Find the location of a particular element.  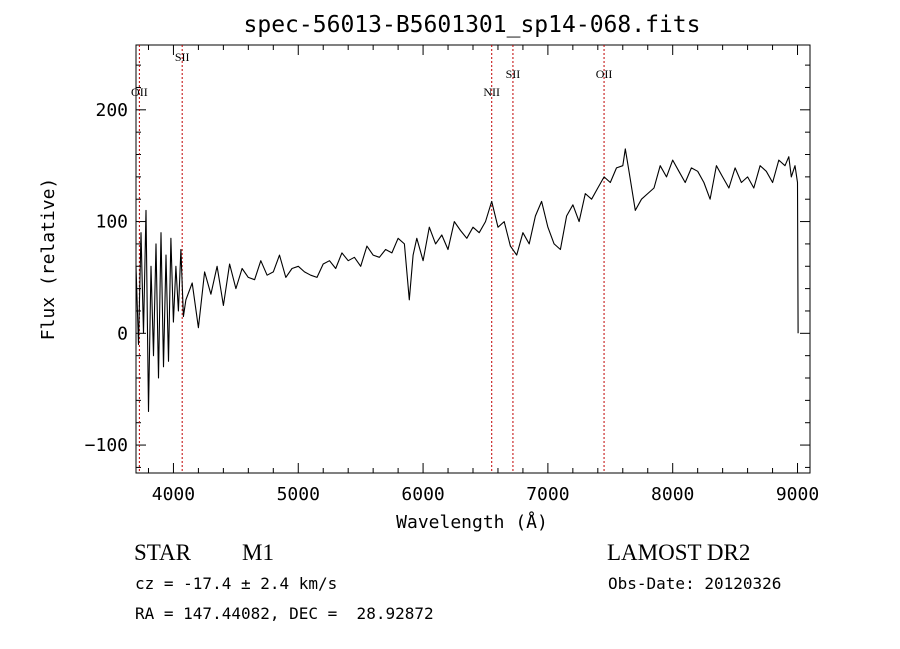

object-class: STAR is located at coordinates (162, 552).